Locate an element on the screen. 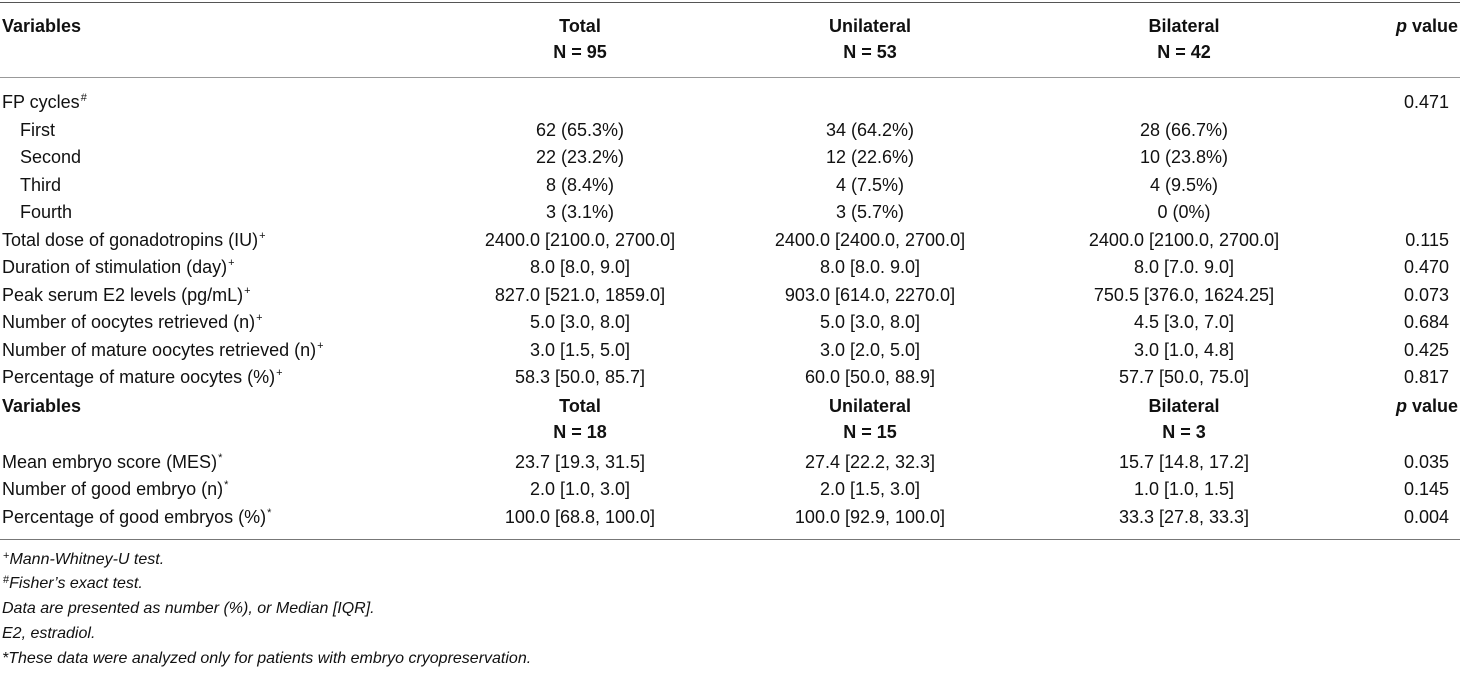 The image size is (1460, 674). cell-total: 23.7 [19.3, 31.5] is located at coordinates (580, 462).